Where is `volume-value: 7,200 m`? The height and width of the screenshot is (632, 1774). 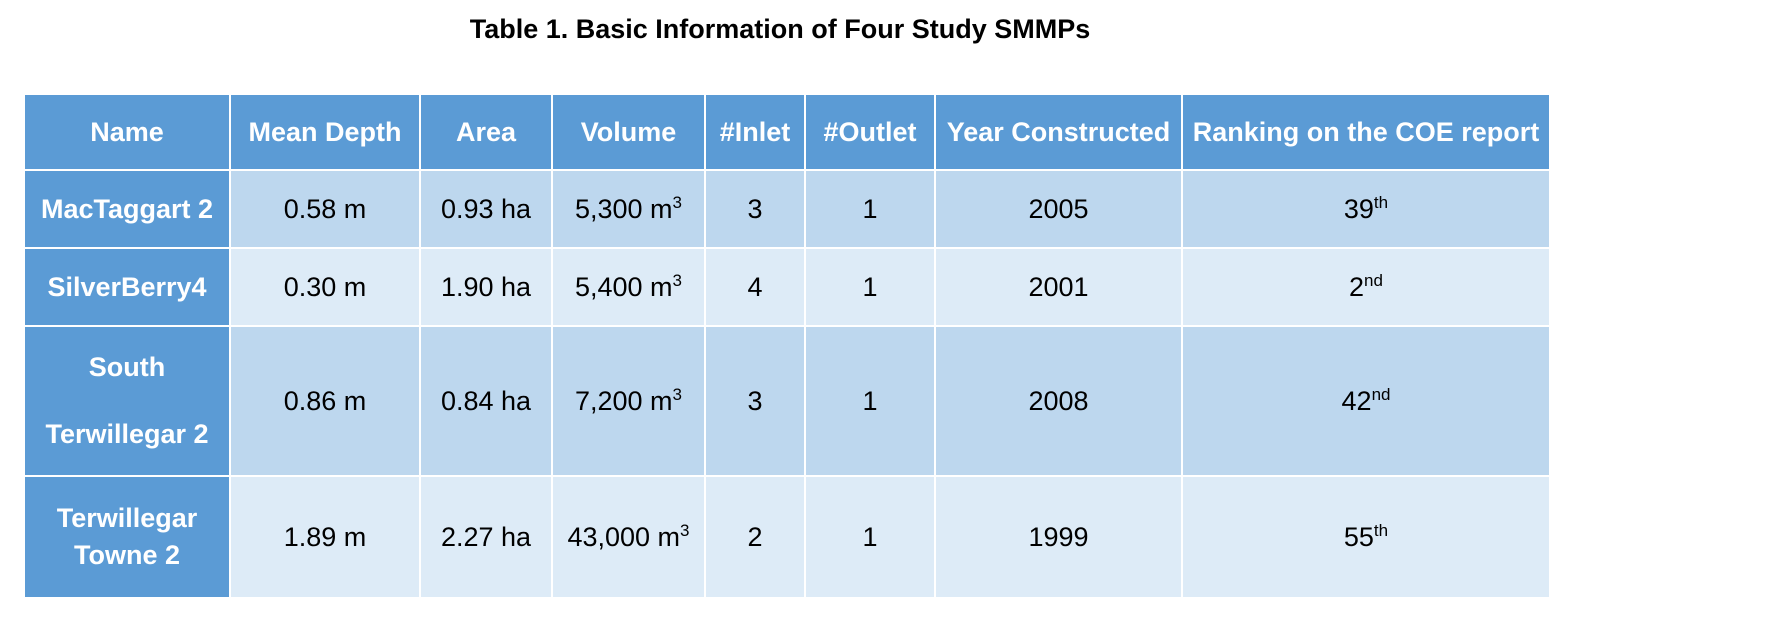 volume-value: 7,200 m is located at coordinates (623, 401).